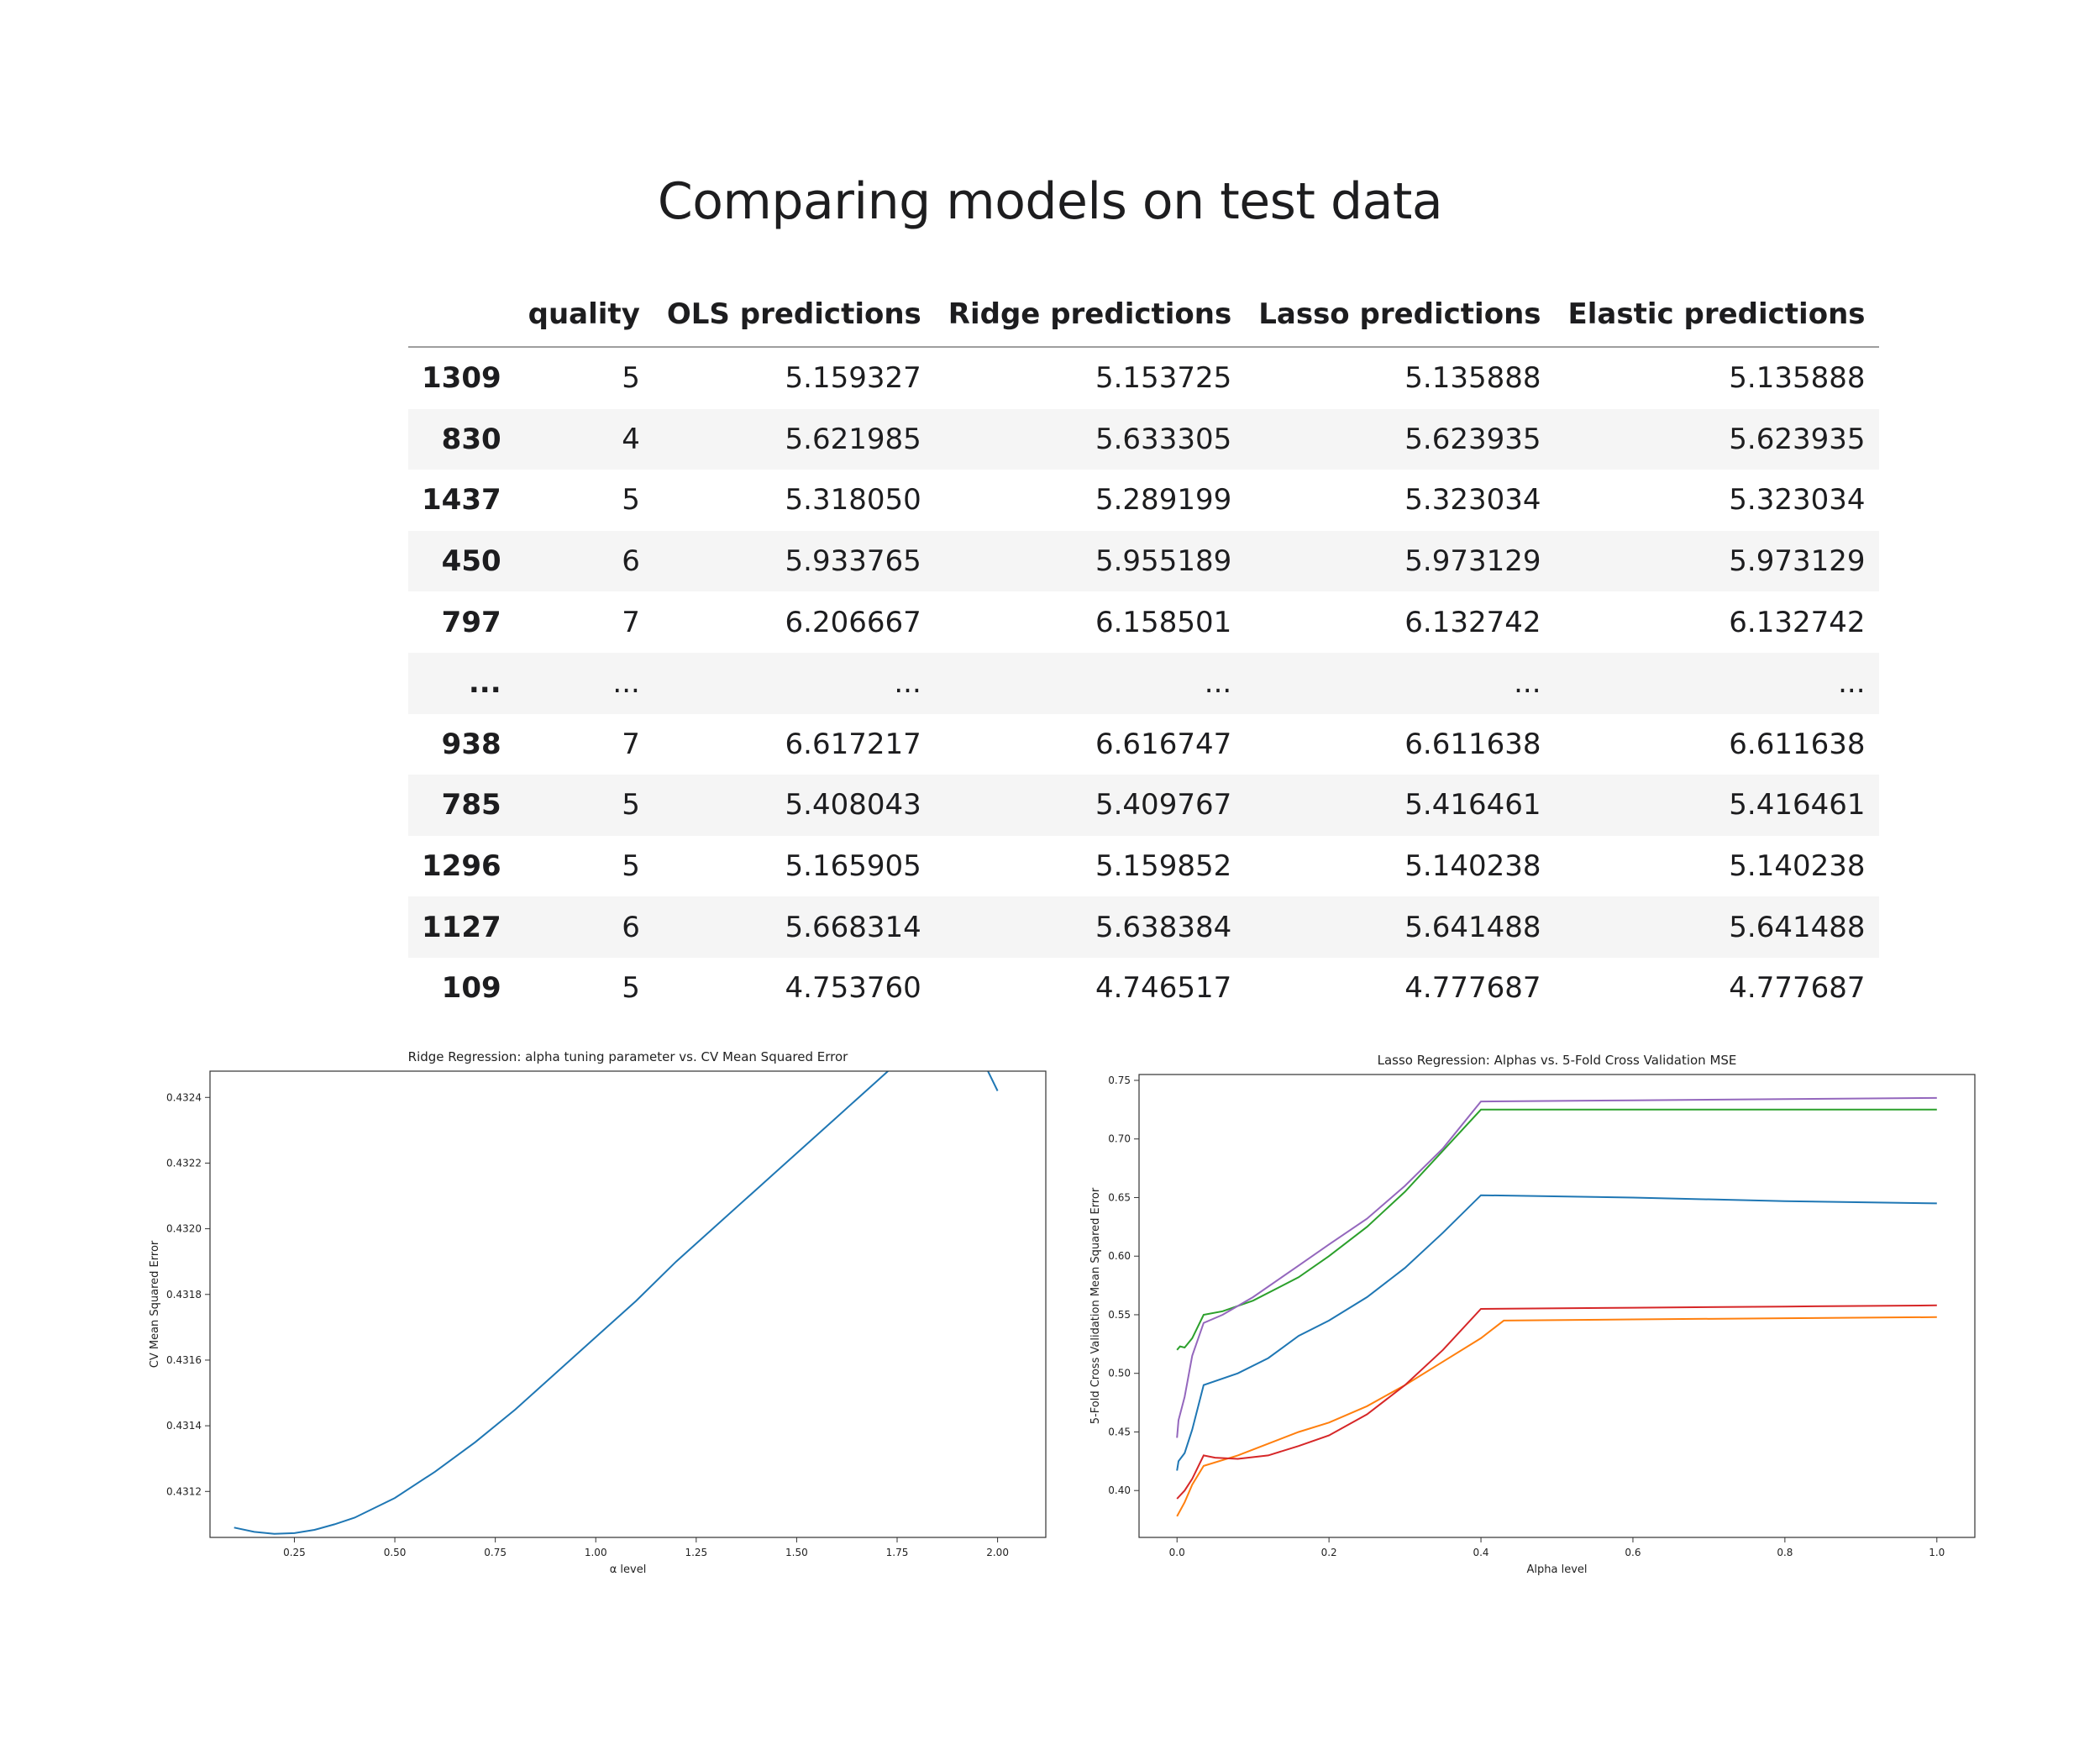  What do you see at coordinates (461, 866) in the screenshot?
I see `cell-index: 1296` at bounding box center [461, 866].